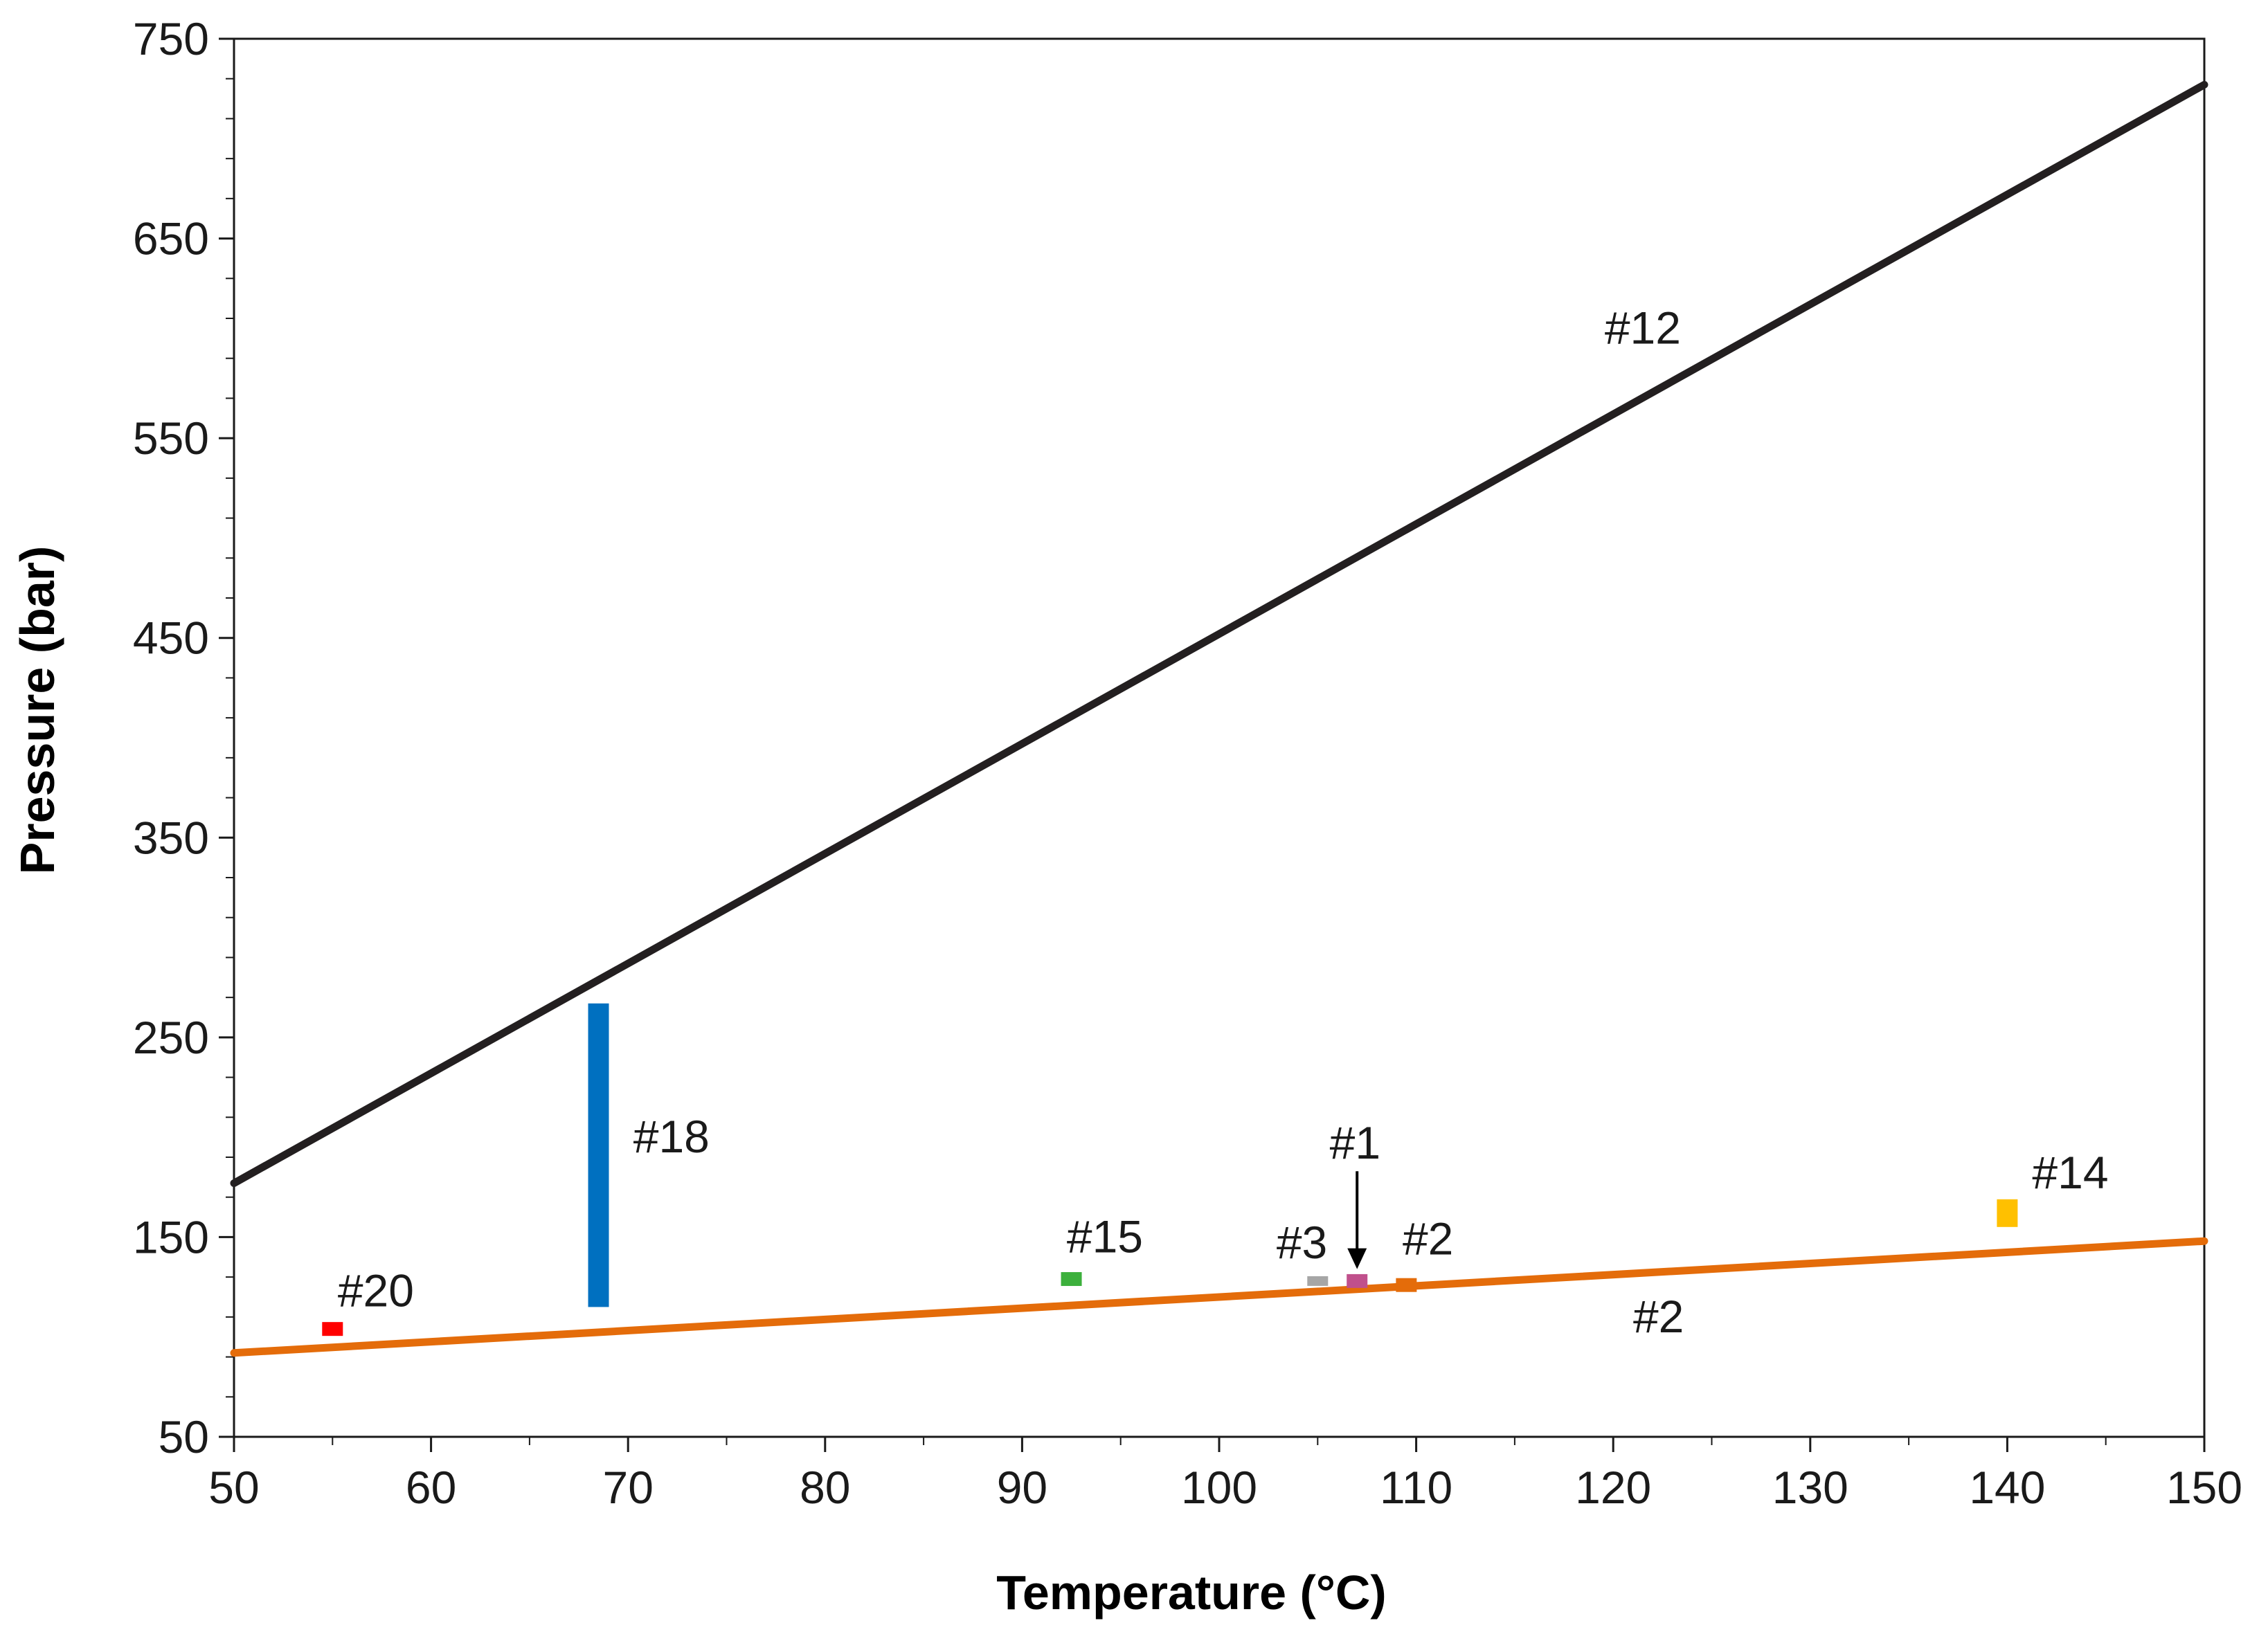  Describe the element at coordinates (171, 438) in the screenshot. I see `y-tick-label: 550` at that location.